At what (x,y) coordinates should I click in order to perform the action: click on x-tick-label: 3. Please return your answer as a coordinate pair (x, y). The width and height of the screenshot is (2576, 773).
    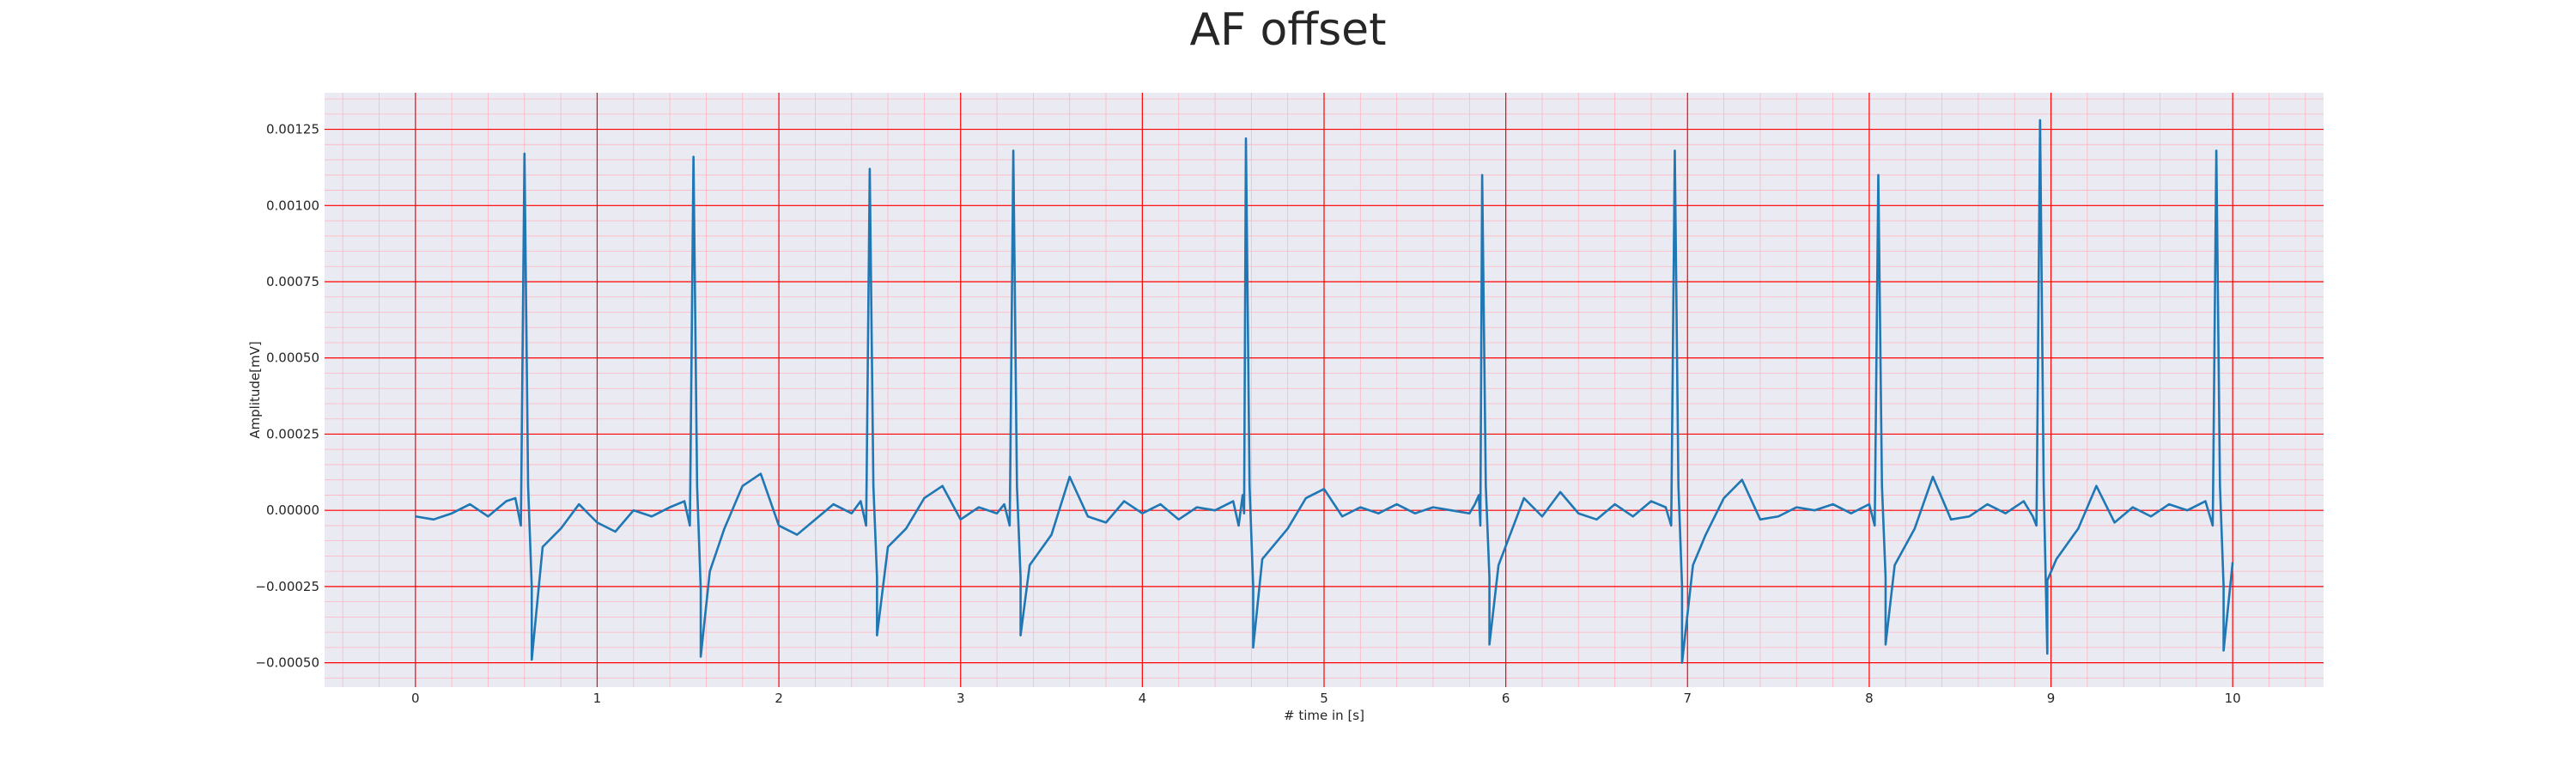
    Looking at the image, I should click on (961, 698).